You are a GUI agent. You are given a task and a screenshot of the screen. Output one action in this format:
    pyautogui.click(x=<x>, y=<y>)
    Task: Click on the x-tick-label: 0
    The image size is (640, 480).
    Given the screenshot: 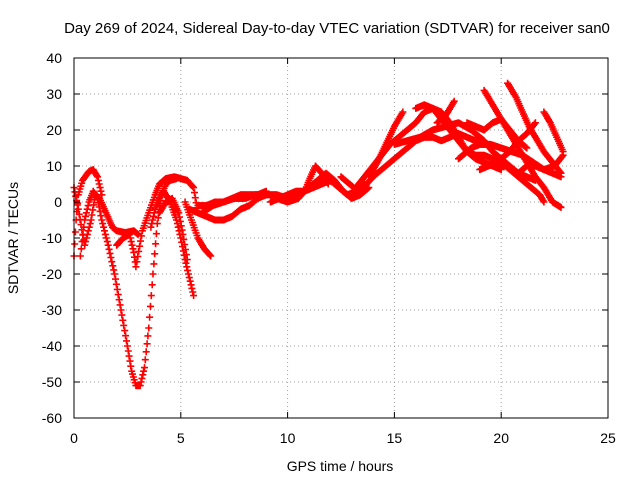 What is the action you would take?
    pyautogui.click(x=74, y=438)
    